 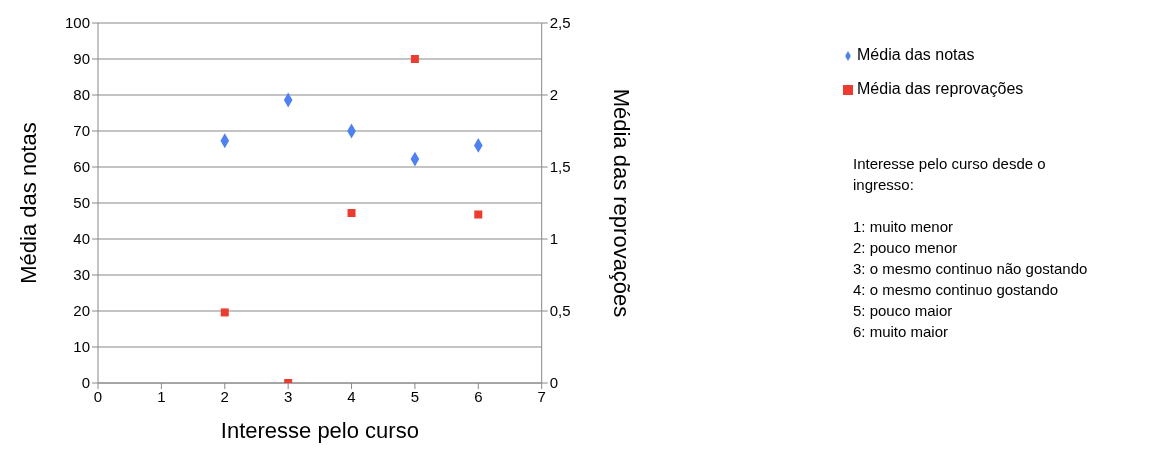 What do you see at coordinates (81, 167) in the screenshot?
I see `y-tick-label: 60` at bounding box center [81, 167].